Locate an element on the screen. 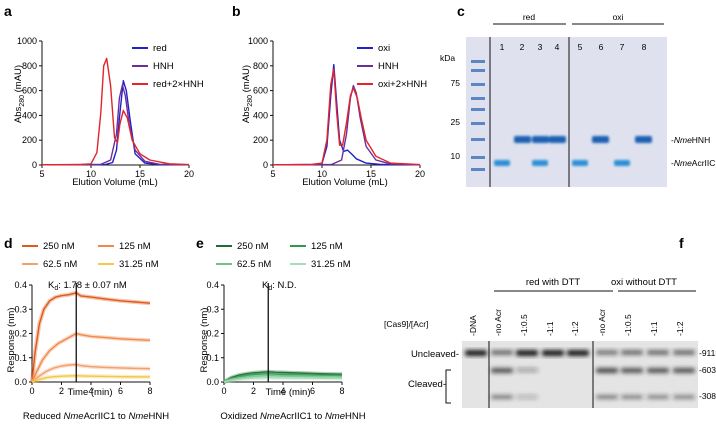 This screenshot has width=716, height=431. x-tick-label: 2 is located at coordinates (61, 391).